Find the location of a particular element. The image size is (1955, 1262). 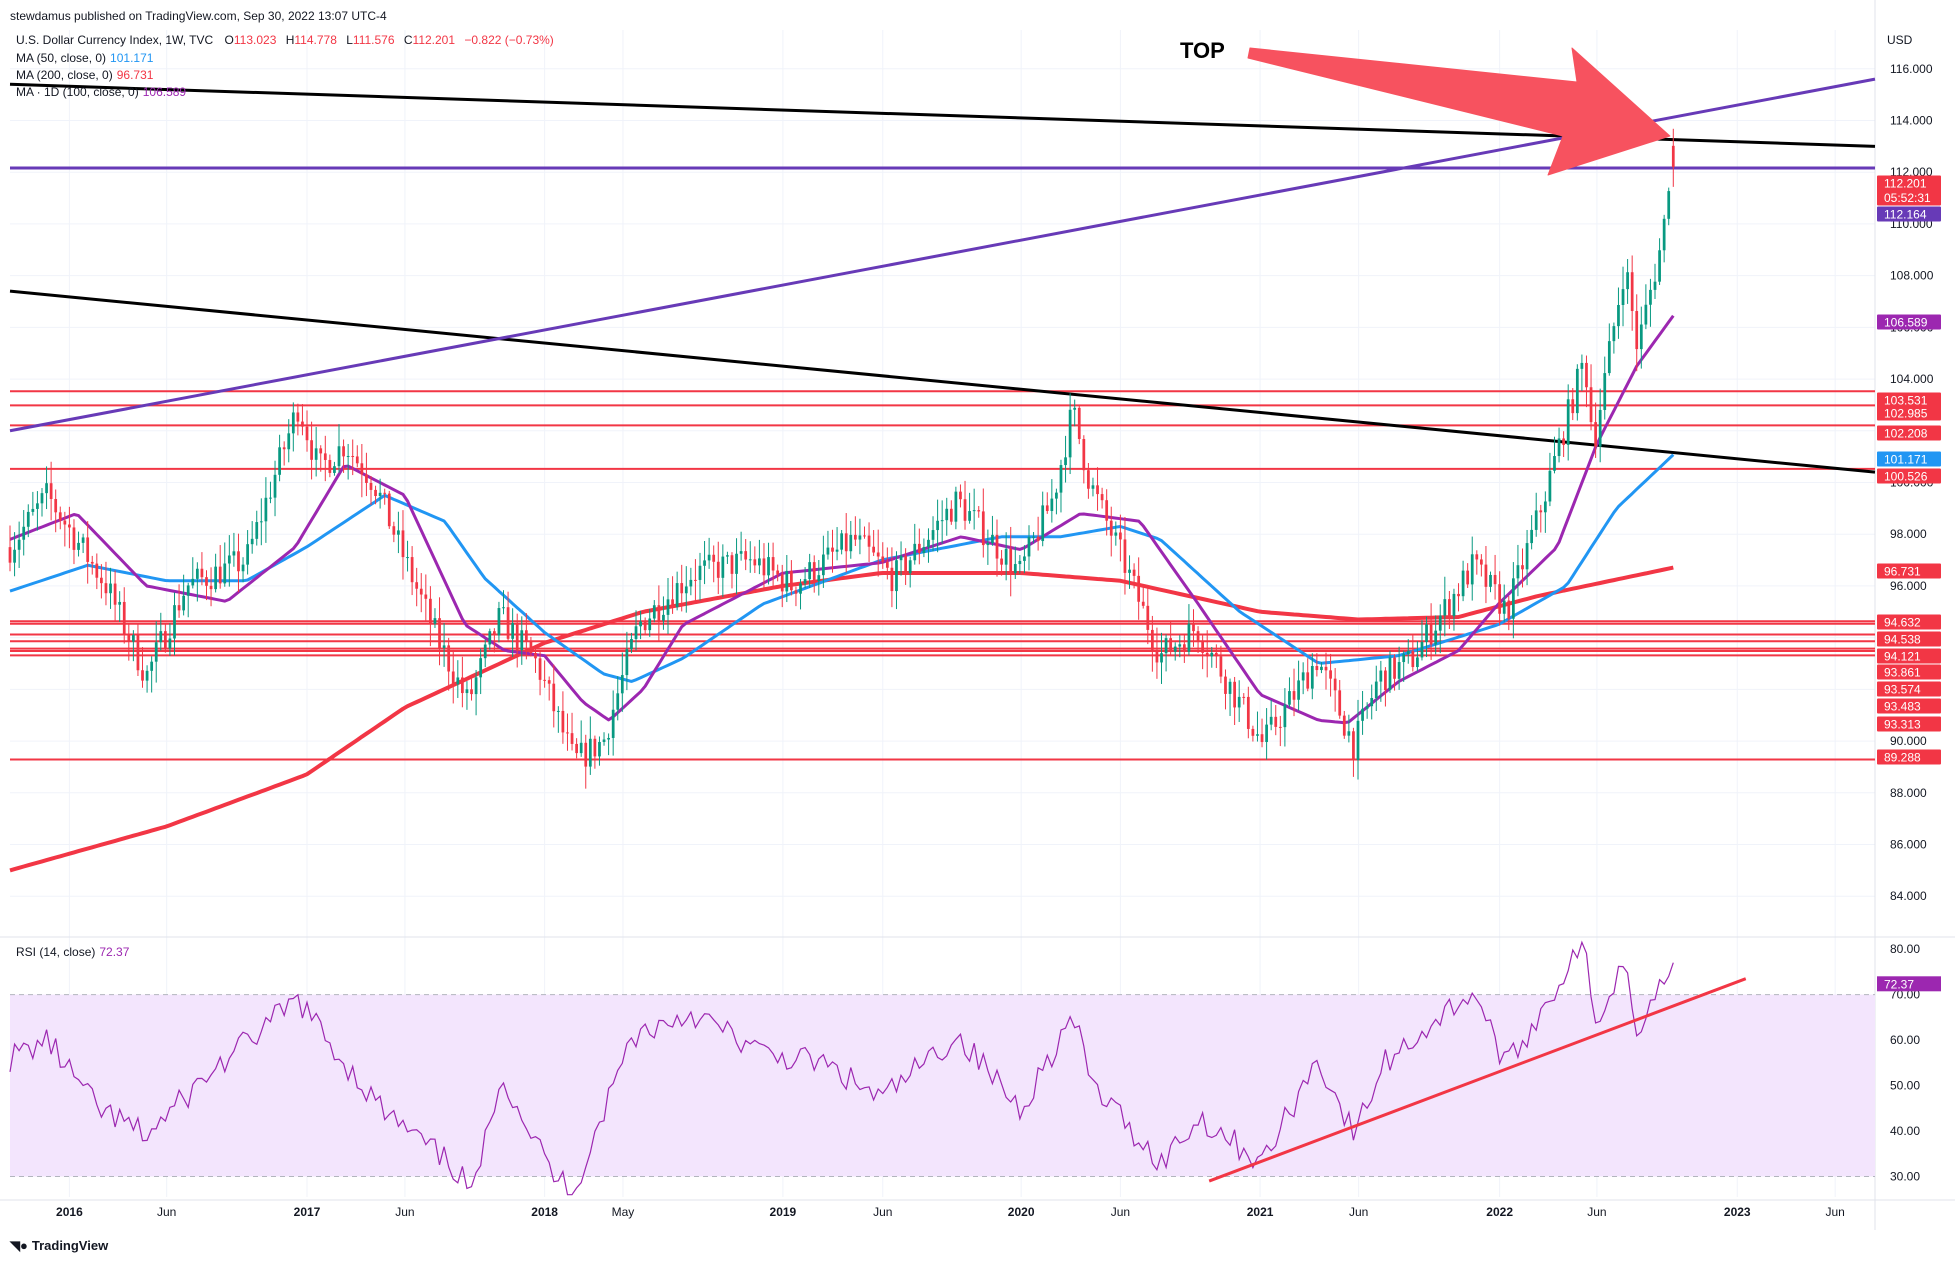

time-tick-label: 2019 is located at coordinates (783, 1212).